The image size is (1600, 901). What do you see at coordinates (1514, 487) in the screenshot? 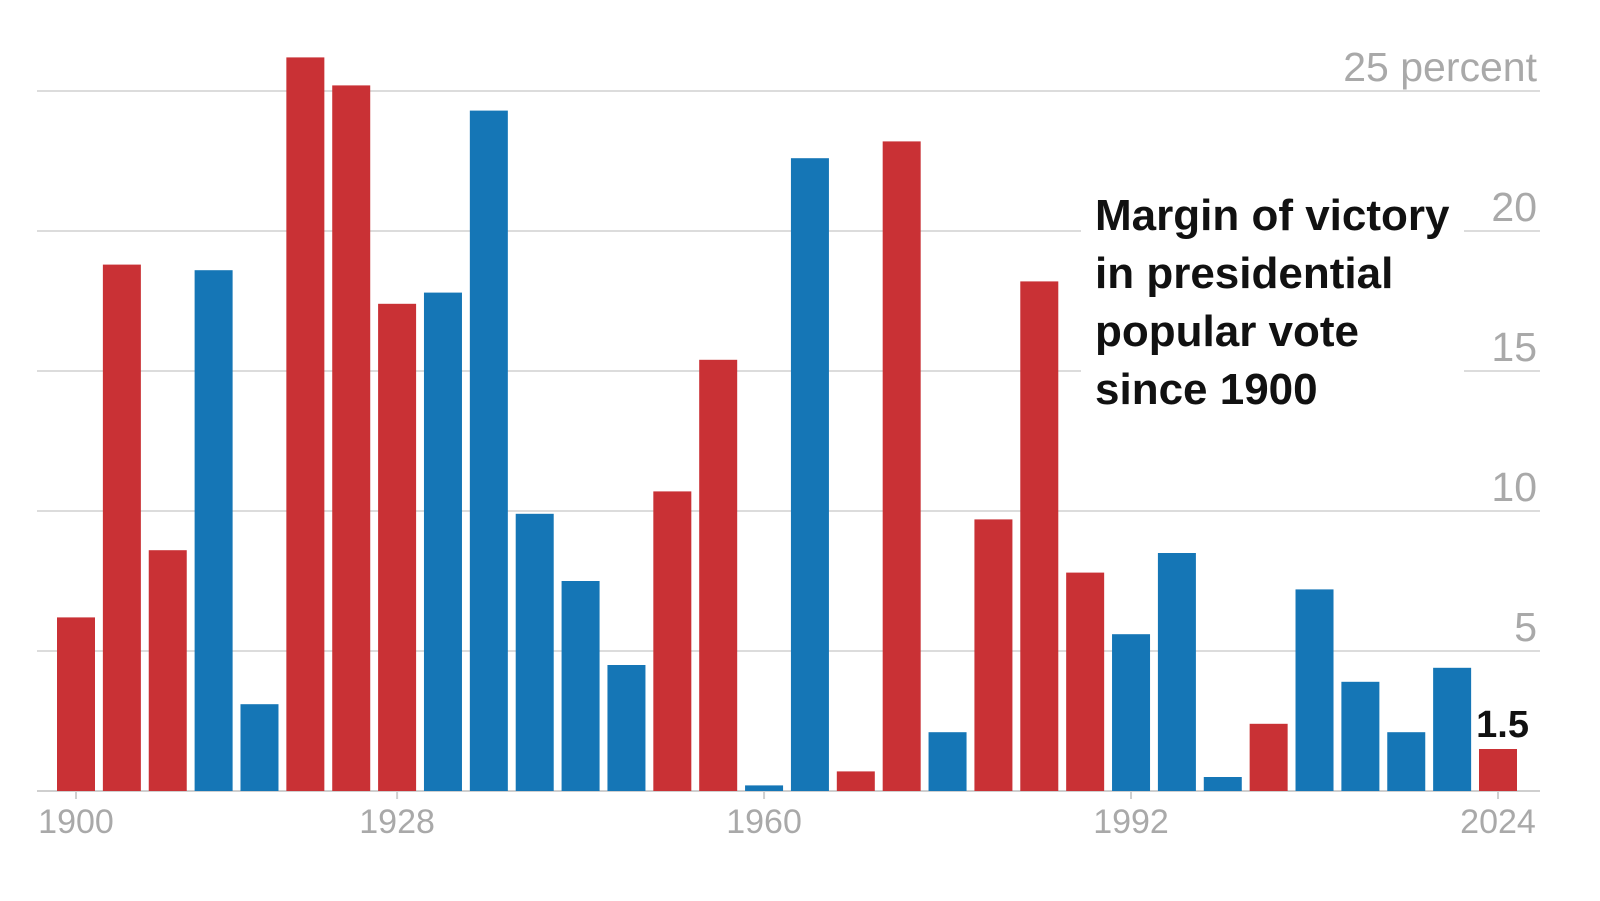
I see `y-tick-label-10: 10` at bounding box center [1514, 487].